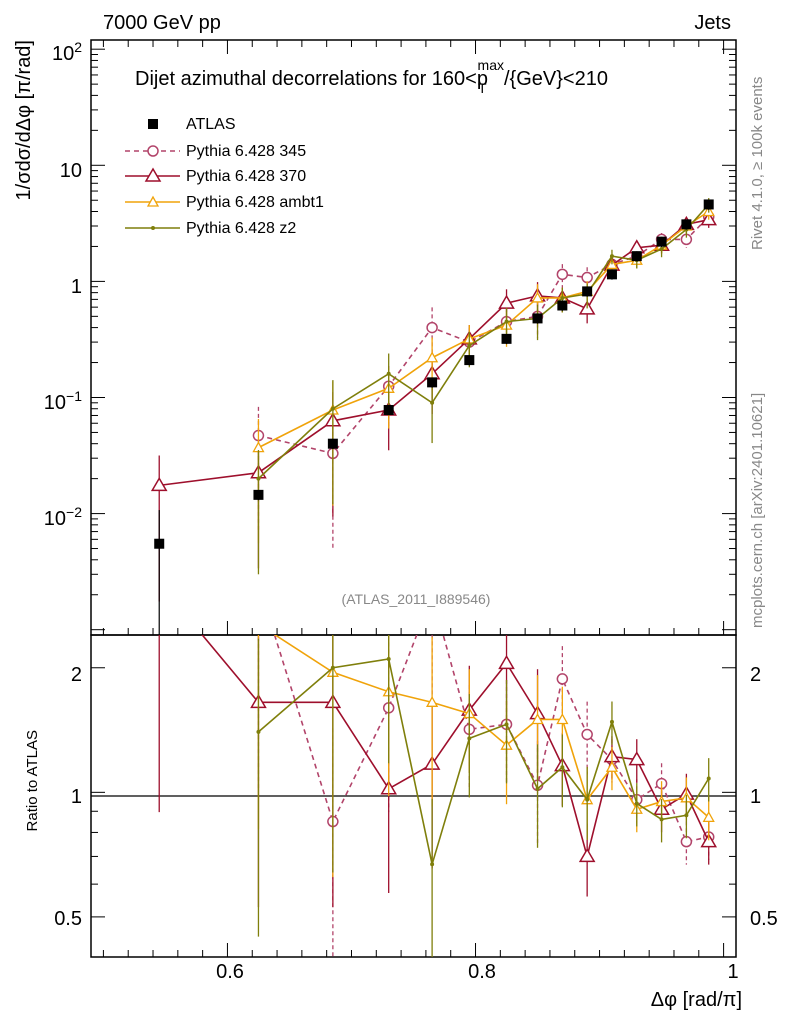 This screenshot has width=786, height=1024. What do you see at coordinates (211, 124) in the screenshot?
I see `legend-label-atlas: ATLAS` at bounding box center [211, 124].